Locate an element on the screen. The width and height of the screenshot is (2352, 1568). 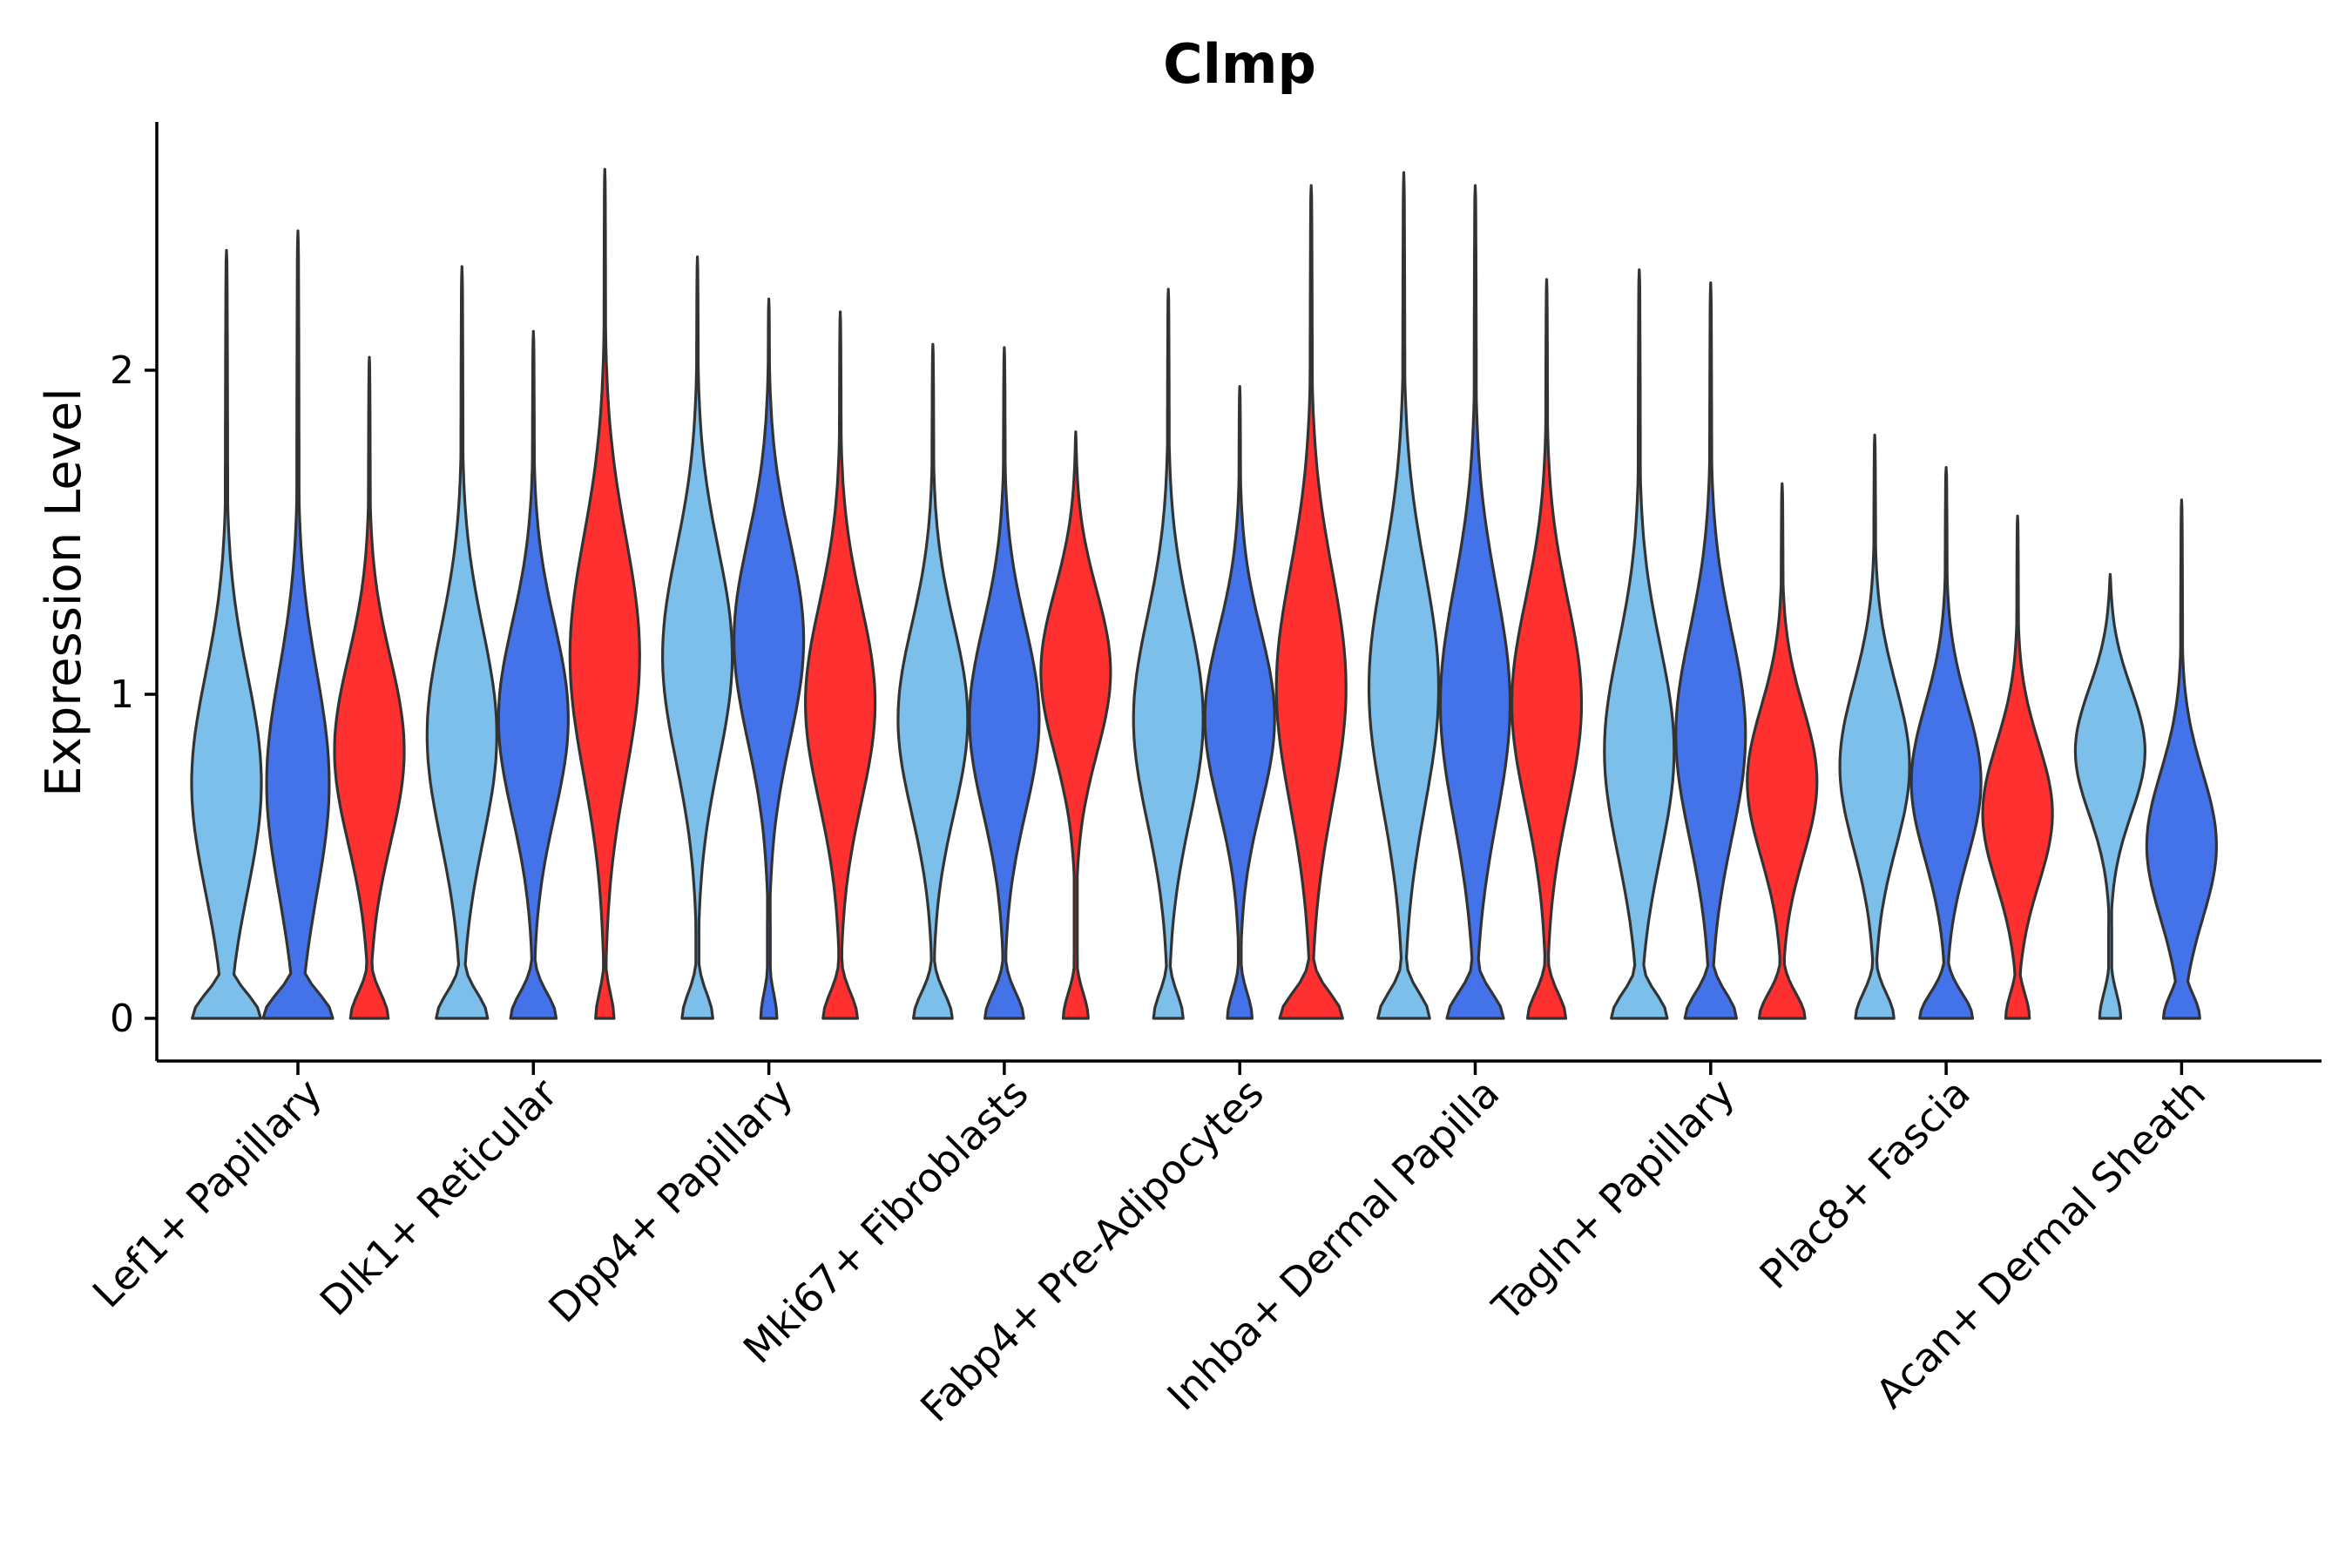
x-tick-label: Dlk1+ Reticular is located at coordinates (438, 1197).